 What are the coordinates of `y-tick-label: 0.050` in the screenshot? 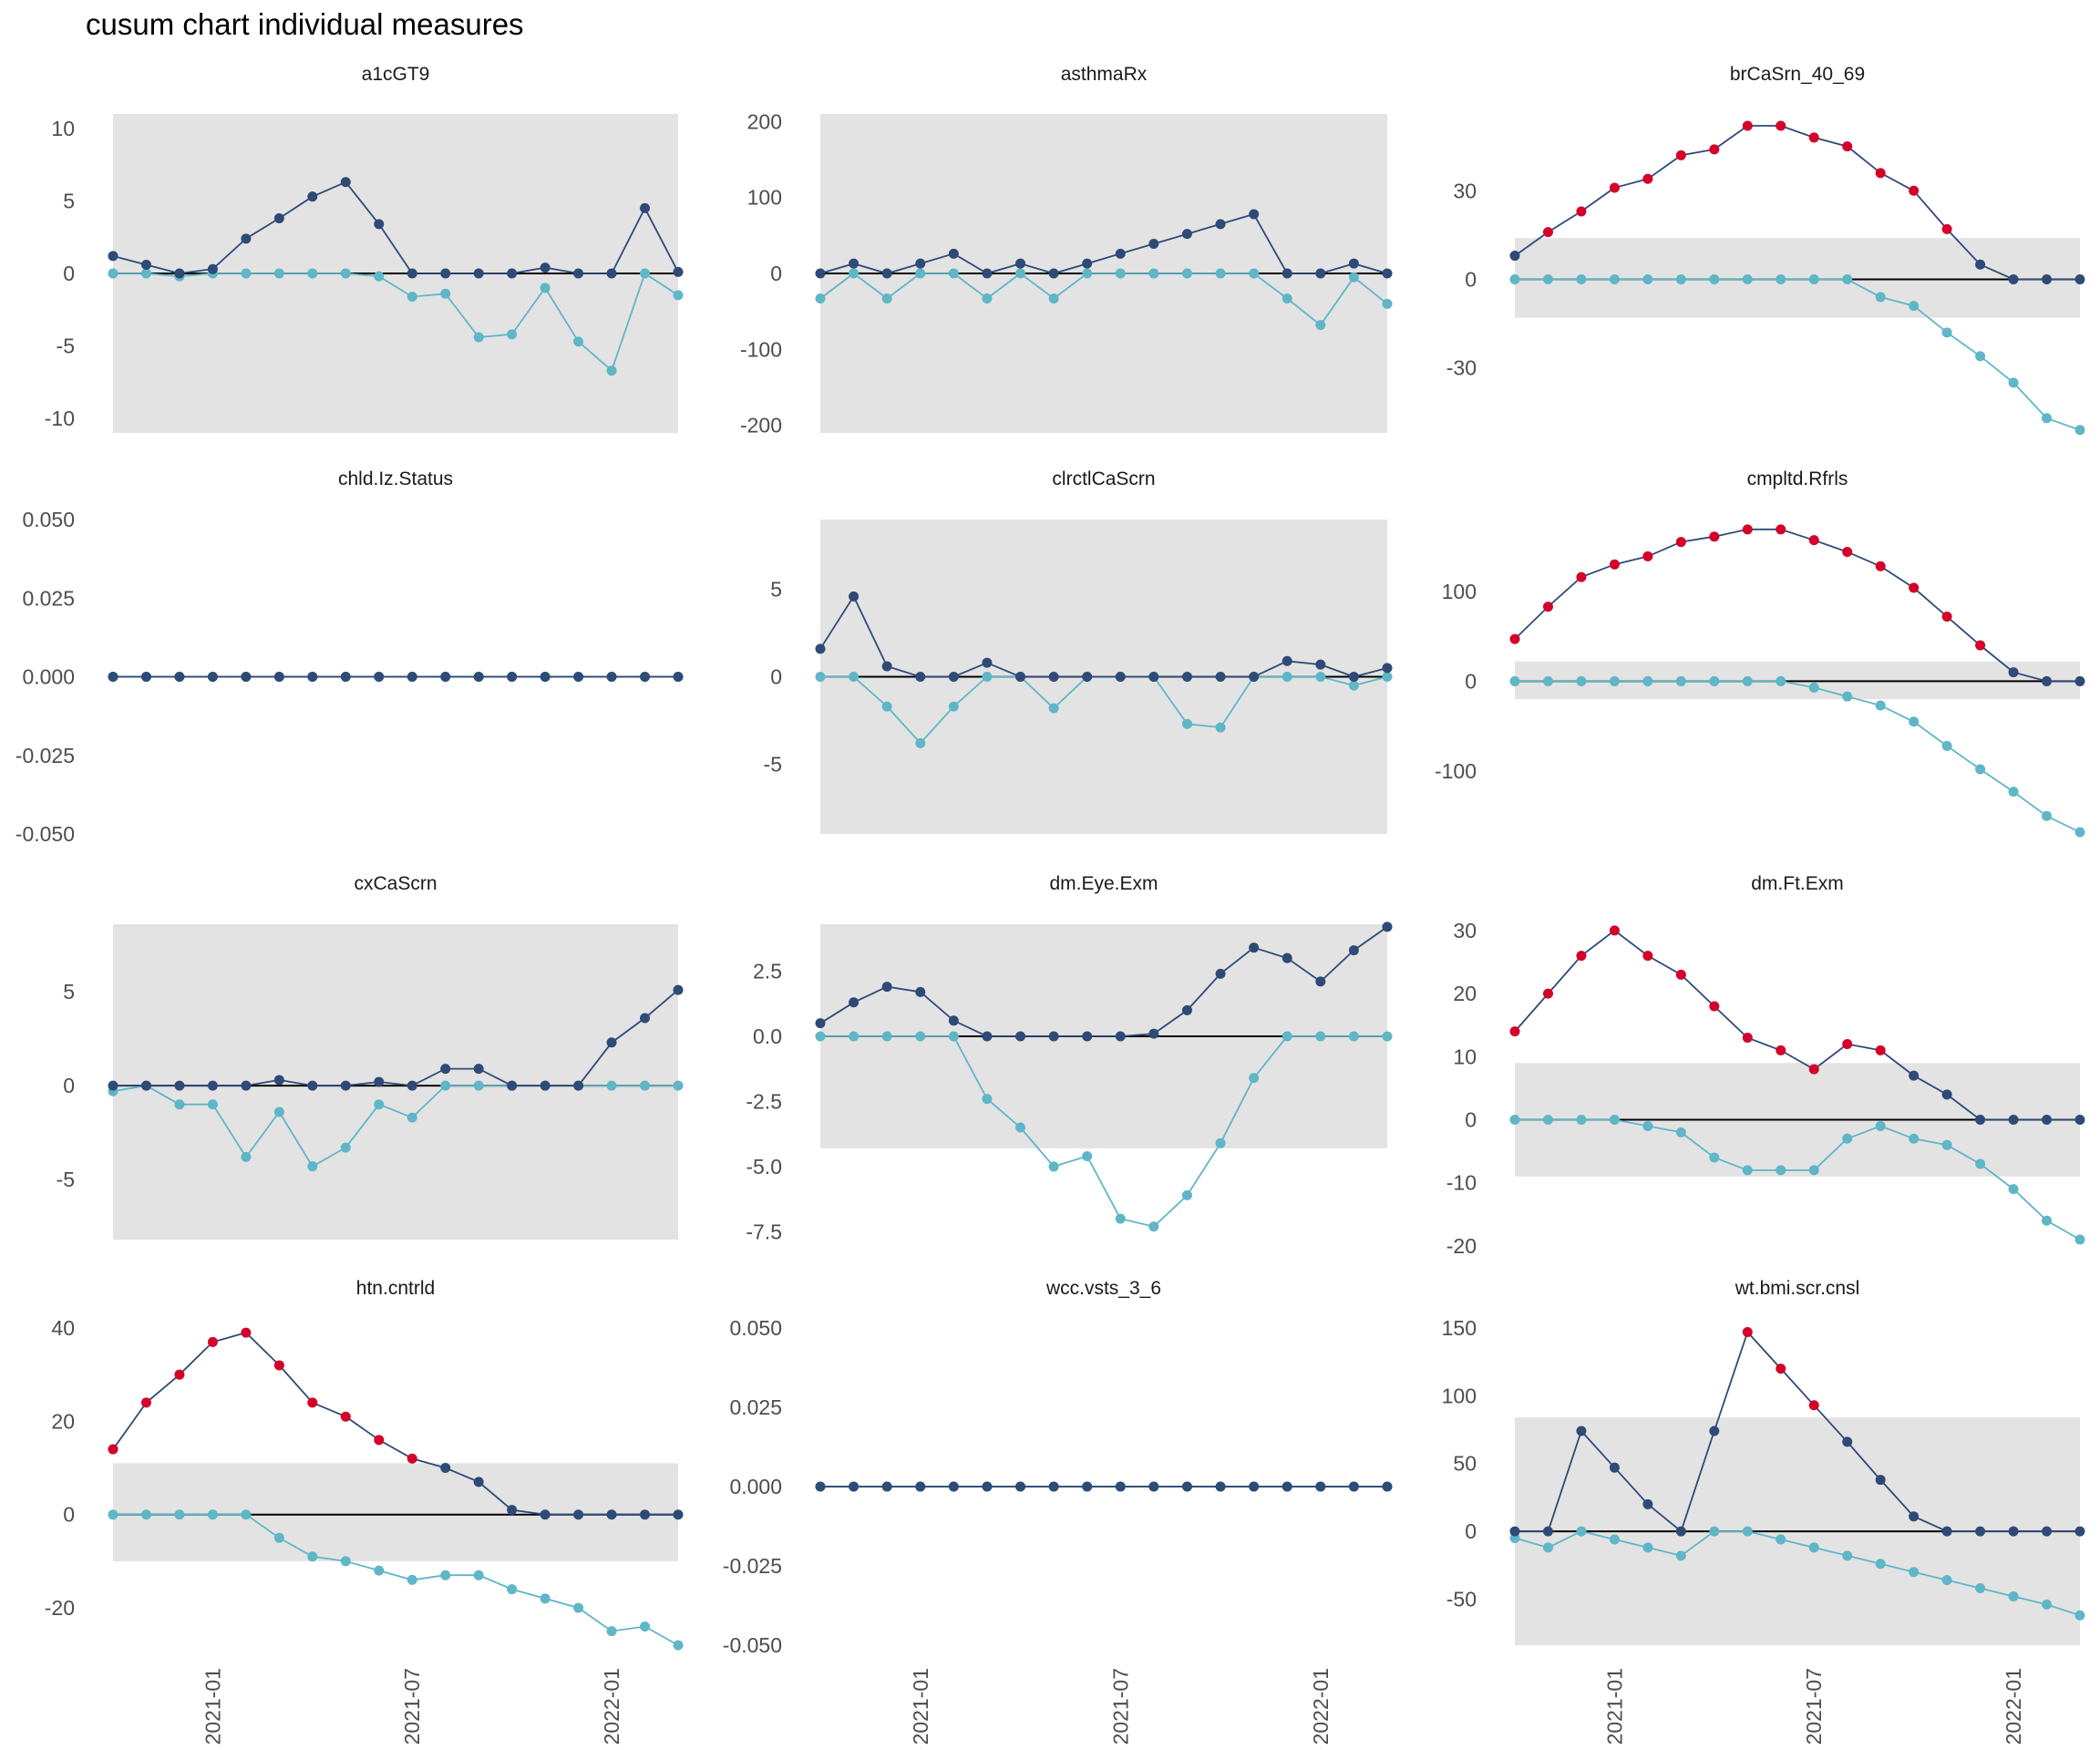 It's located at (49, 519).